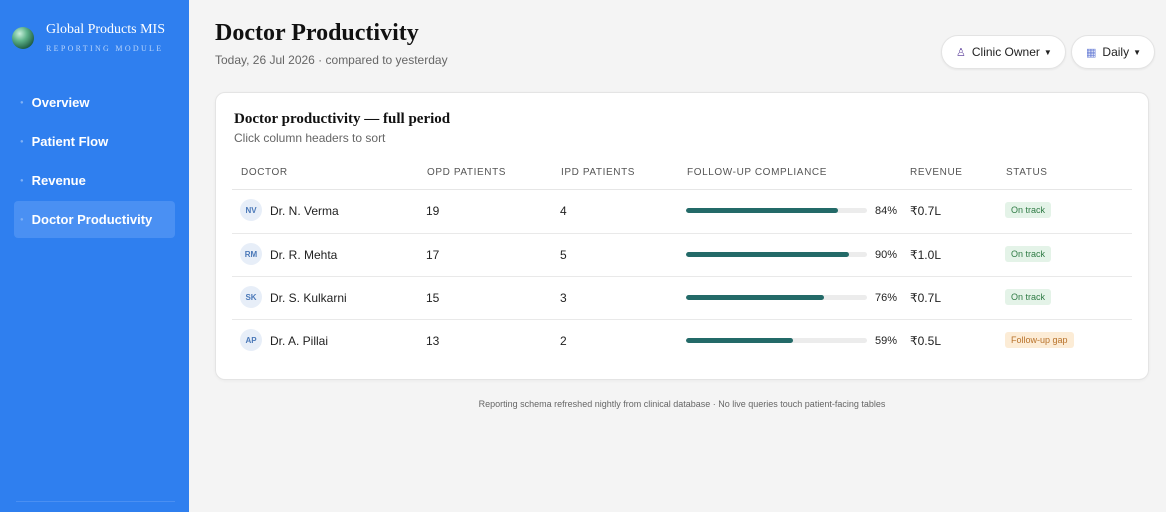 This screenshot has height=512, width=1166. I want to click on sidebar-divider, so click(95, 501).